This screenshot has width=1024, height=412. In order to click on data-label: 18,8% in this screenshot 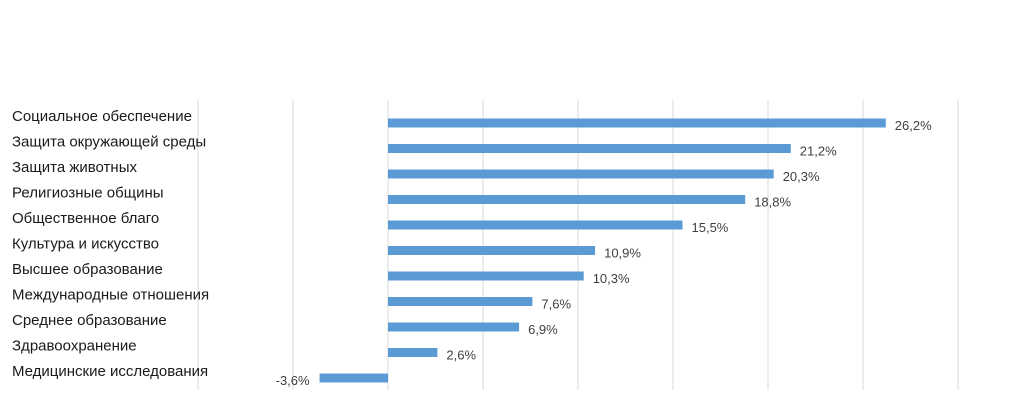, I will do `click(772, 202)`.